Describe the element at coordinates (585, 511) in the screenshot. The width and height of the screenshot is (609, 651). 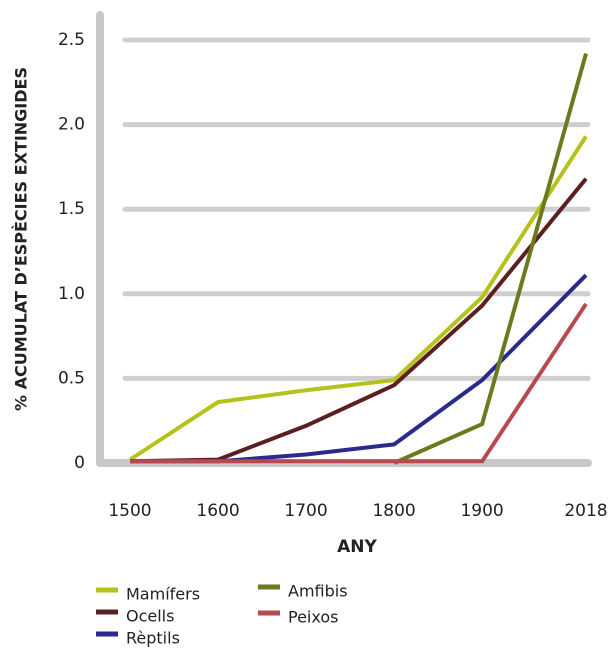
I see `x-tick-label: 2018` at that location.